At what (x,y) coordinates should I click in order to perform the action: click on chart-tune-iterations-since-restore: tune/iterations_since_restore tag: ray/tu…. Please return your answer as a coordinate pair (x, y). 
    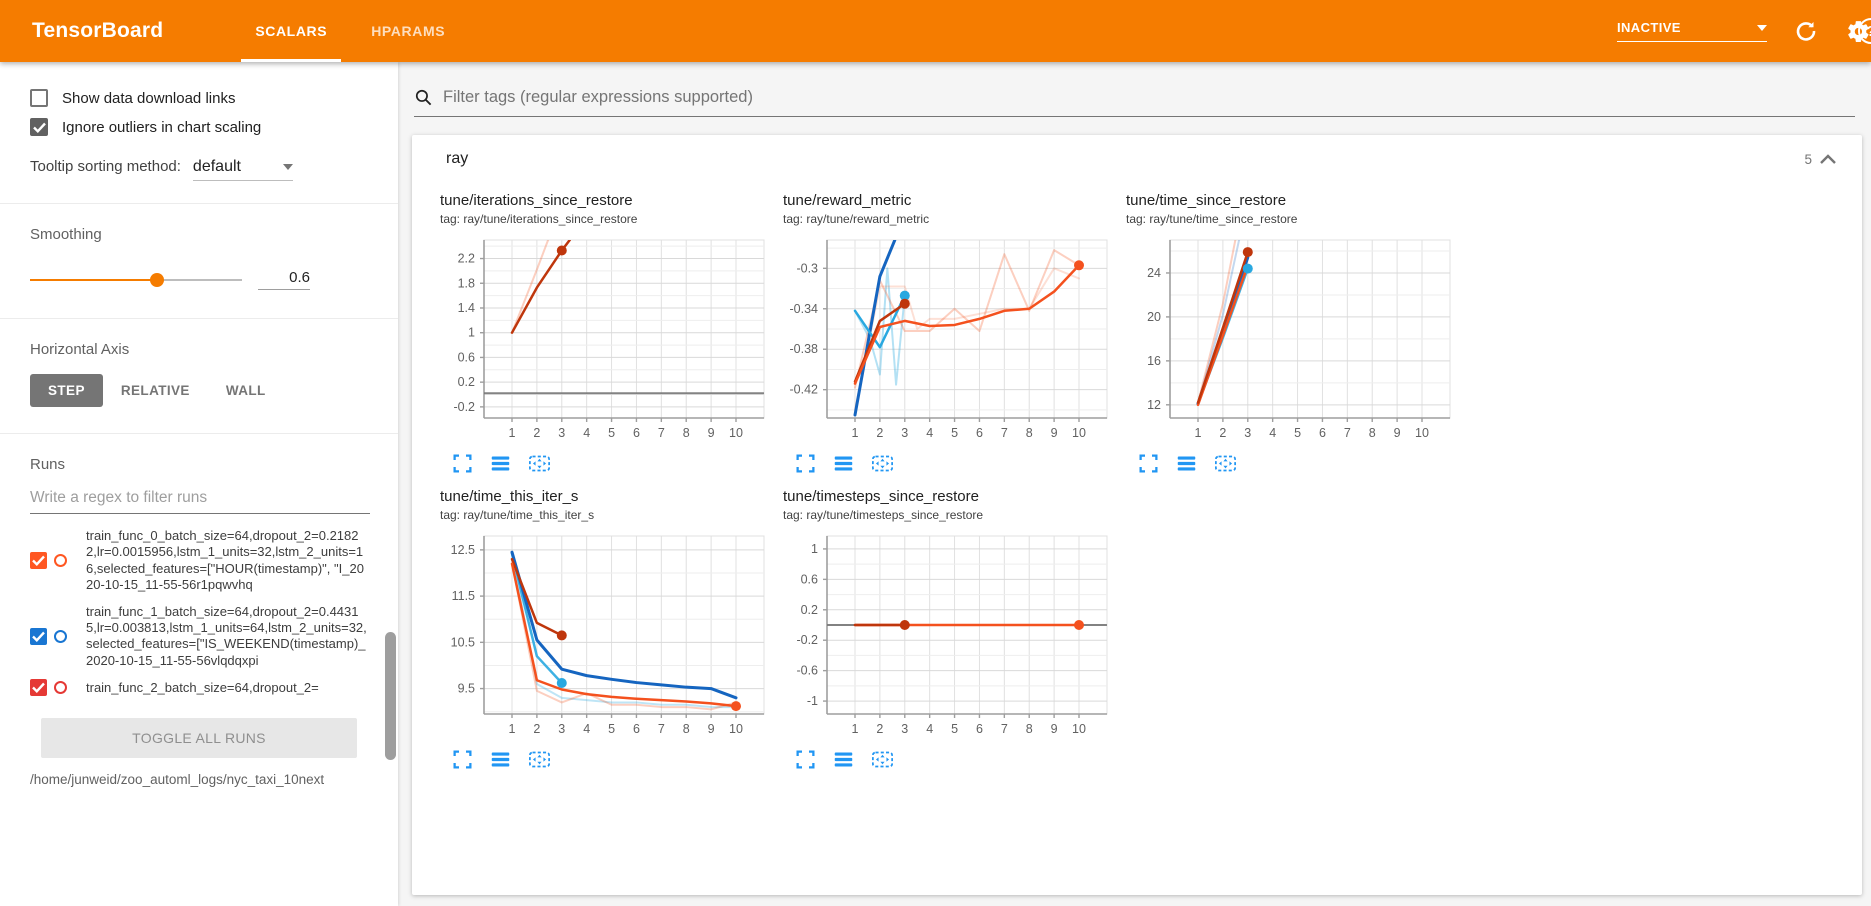
    Looking at the image, I should click on (611, 333).